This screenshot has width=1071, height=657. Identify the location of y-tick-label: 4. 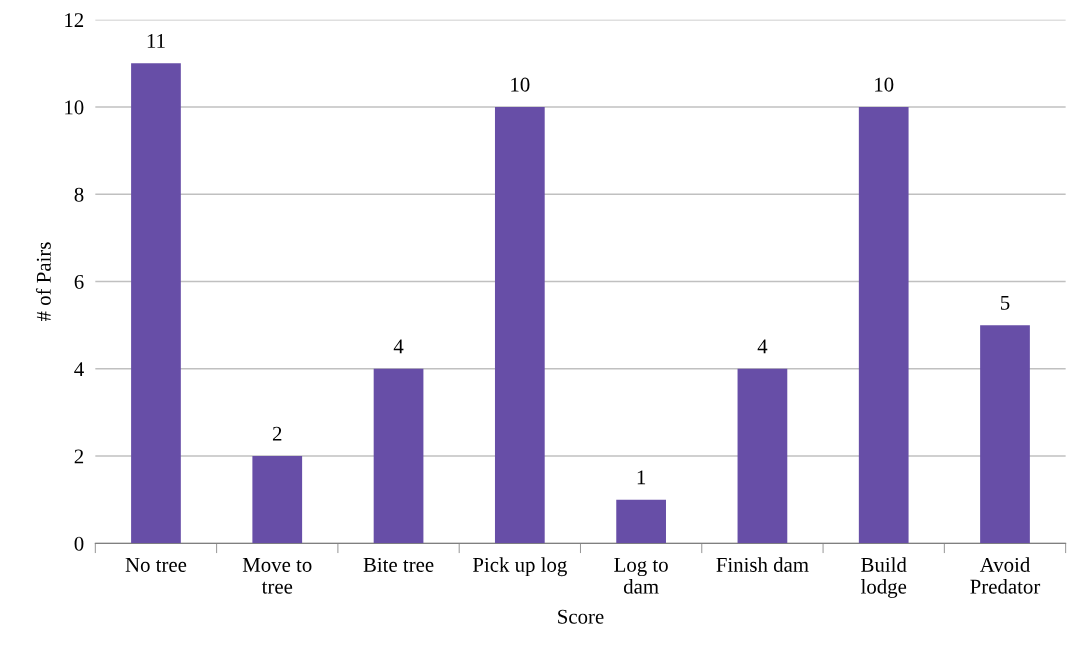
(79, 369).